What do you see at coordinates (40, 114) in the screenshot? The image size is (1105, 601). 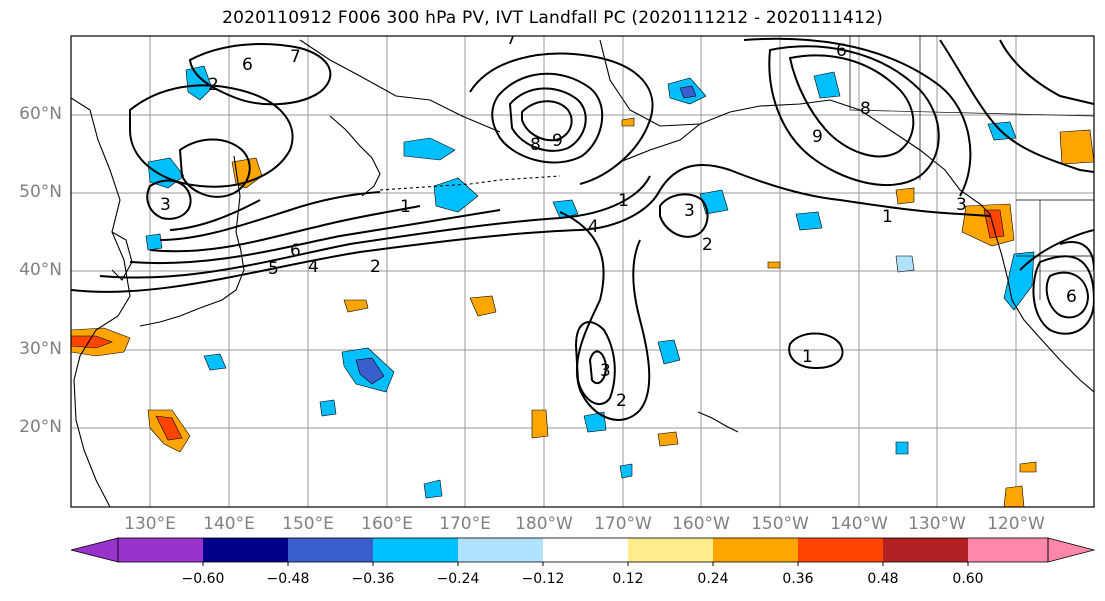 I see `lat-label: 60°N` at bounding box center [40, 114].